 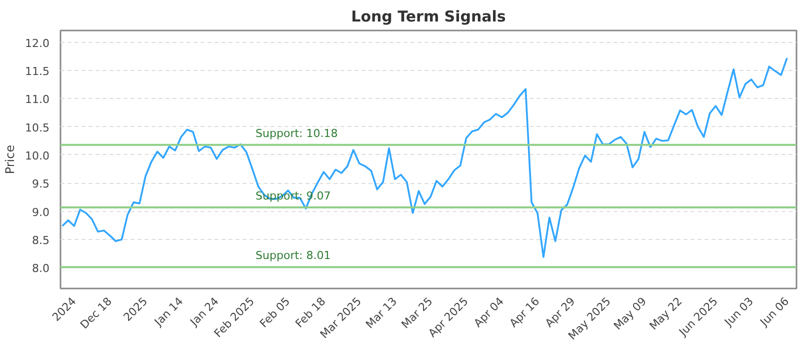 I want to click on chart-title: Long Term Signals, so click(x=428, y=17).